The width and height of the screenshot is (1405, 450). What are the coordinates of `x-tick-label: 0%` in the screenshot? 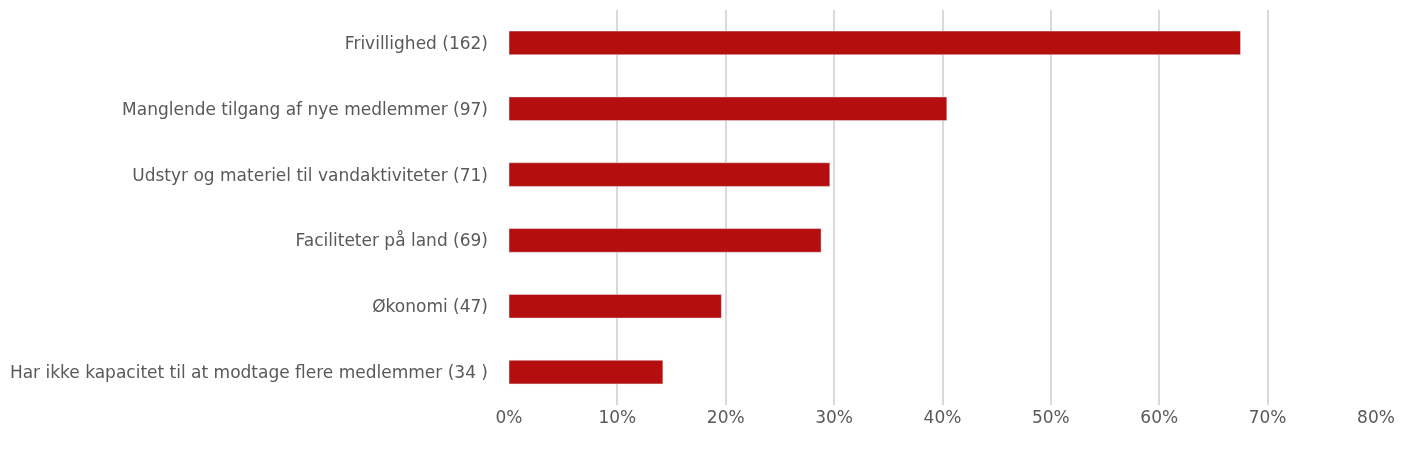 It's located at (509, 417).